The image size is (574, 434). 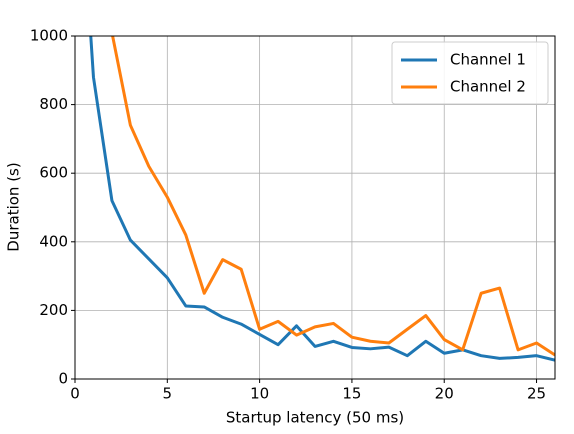 What do you see at coordinates (63, 379) in the screenshot?
I see `y-tick-label: 0` at bounding box center [63, 379].